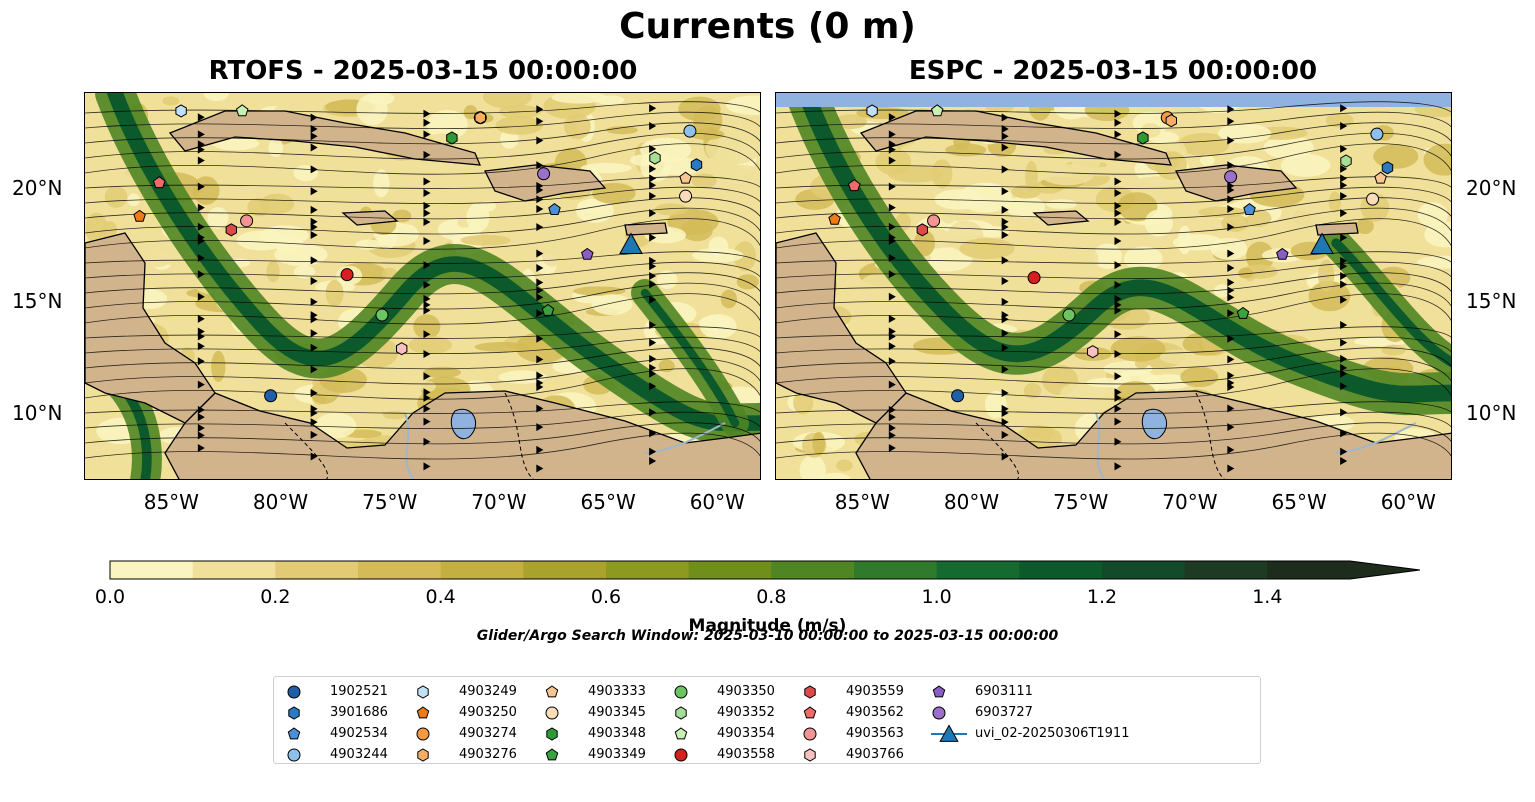 The image size is (1535, 802). What do you see at coordinates (110, 597) in the screenshot?
I see `colorbar-tick-label: 0.0` at bounding box center [110, 597].